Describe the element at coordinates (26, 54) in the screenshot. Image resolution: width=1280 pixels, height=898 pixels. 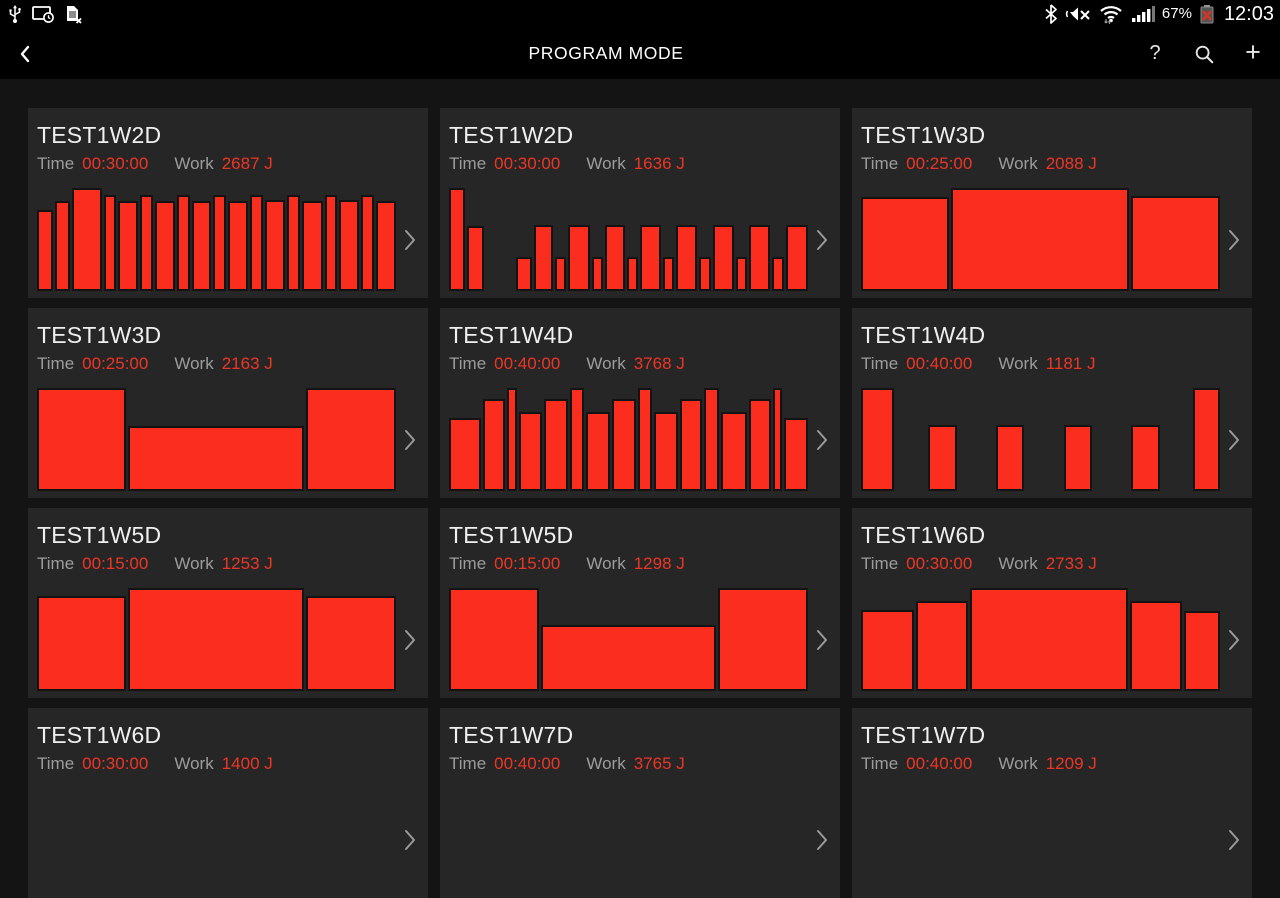
I see `back-chevron-icon` at that location.